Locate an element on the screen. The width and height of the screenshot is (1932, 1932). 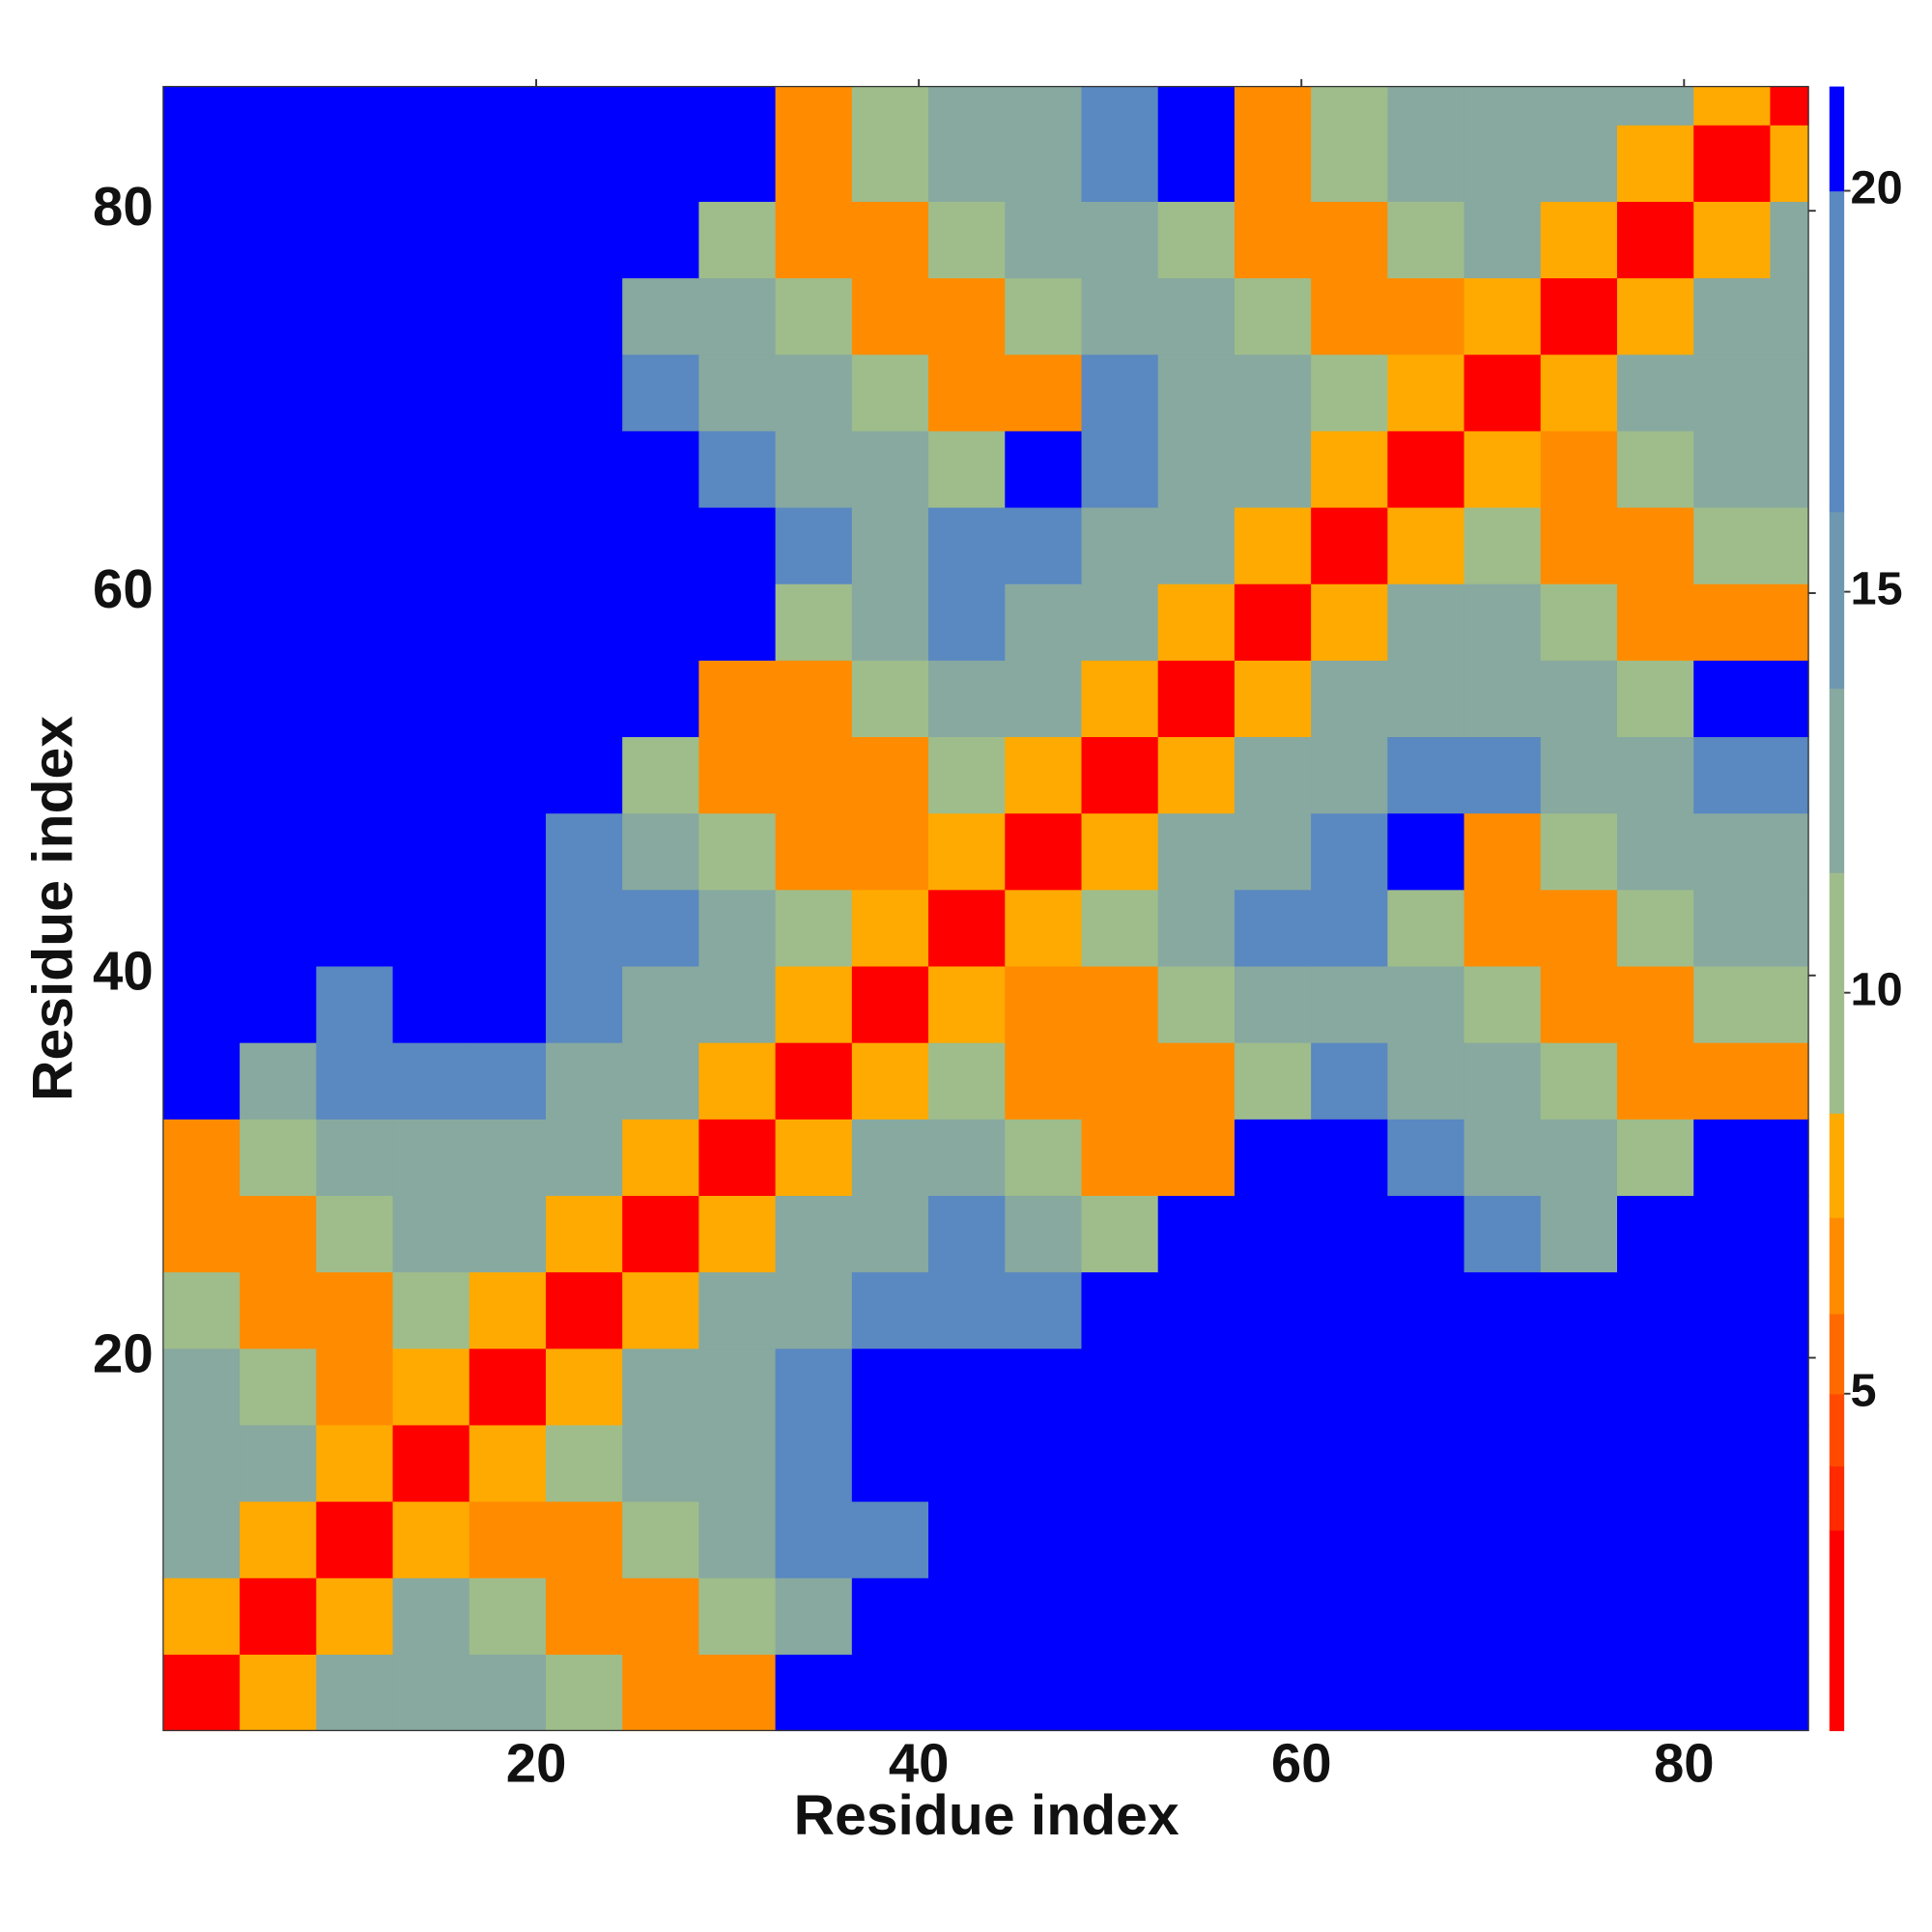
x-axis-label: Residue index is located at coordinates (986, 1815).